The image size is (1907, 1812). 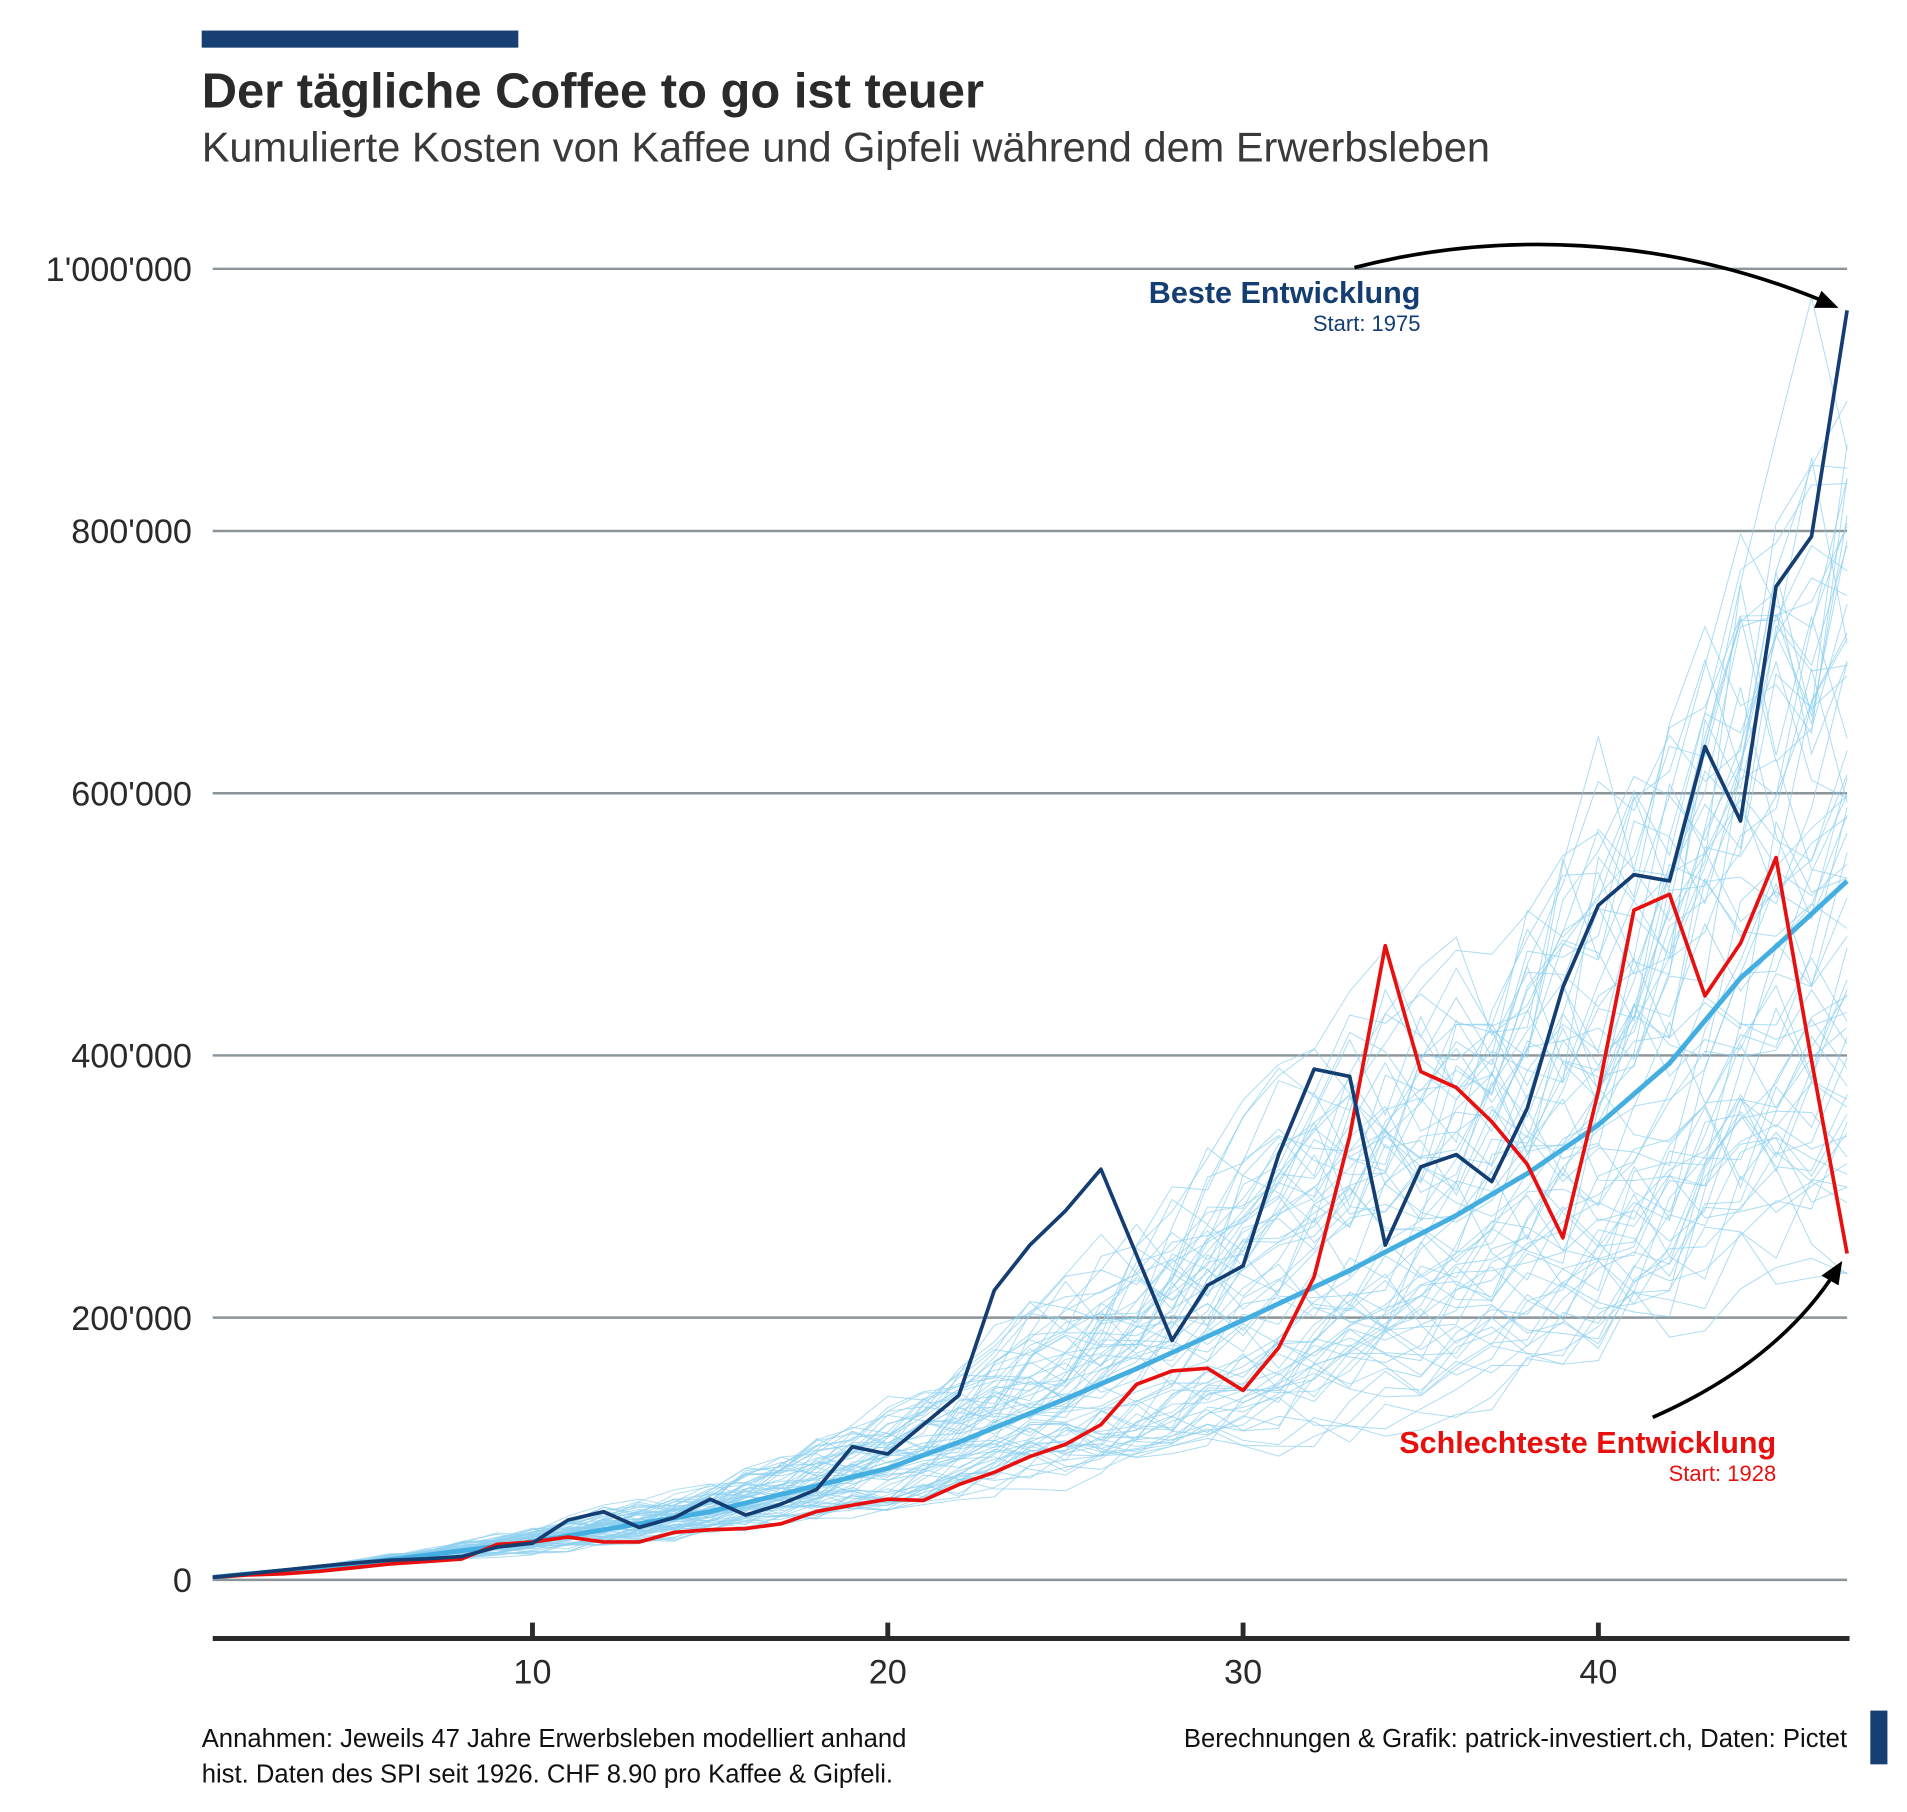 I want to click on y-tick-label: 200'000, so click(x=131, y=1319).